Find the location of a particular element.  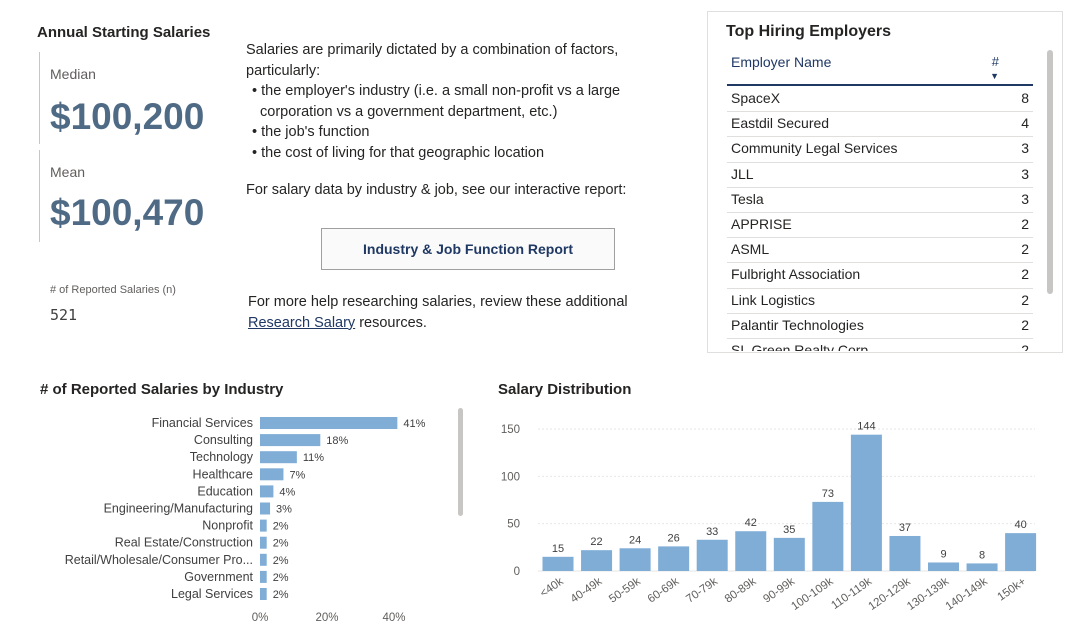

employer-row: SL Green Realty Corp. 2 is located at coordinates (880, 345).